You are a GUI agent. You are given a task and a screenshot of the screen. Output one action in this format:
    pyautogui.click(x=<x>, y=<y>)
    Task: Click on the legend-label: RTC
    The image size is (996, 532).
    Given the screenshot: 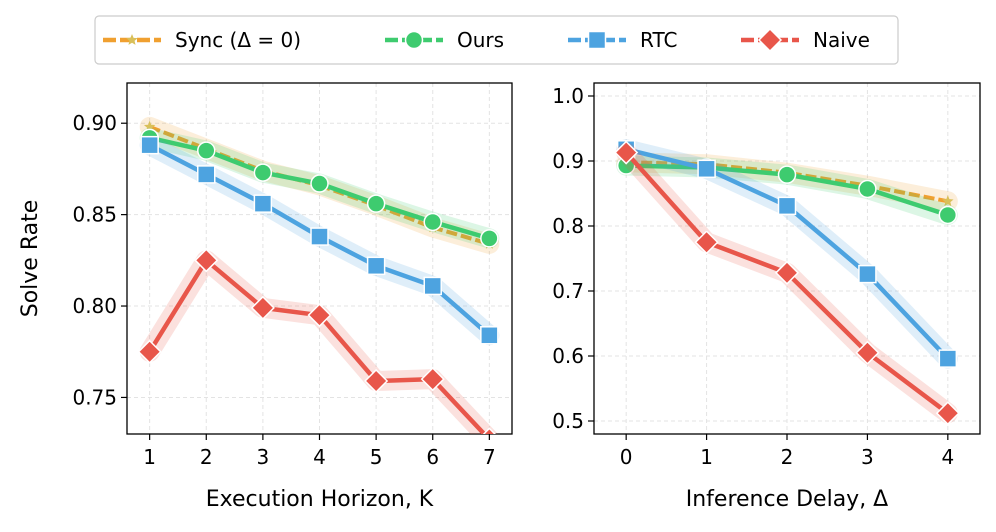 What is the action you would take?
    pyautogui.click(x=658, y=40)
    